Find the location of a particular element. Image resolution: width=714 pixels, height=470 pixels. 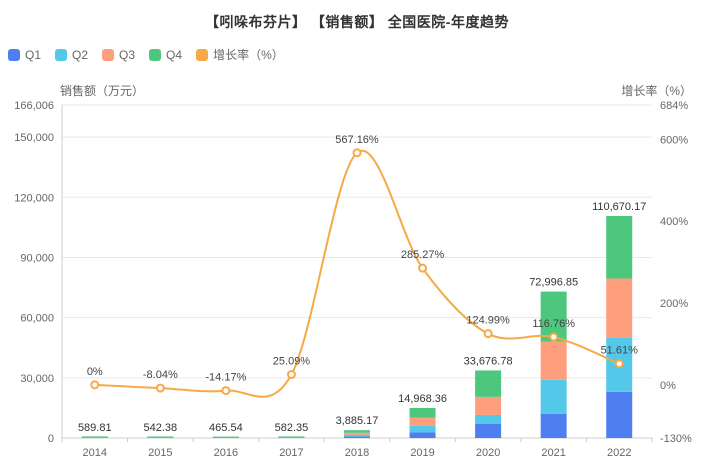

bar-total-label: 72,996.85 is located at coordinates (553, 283).